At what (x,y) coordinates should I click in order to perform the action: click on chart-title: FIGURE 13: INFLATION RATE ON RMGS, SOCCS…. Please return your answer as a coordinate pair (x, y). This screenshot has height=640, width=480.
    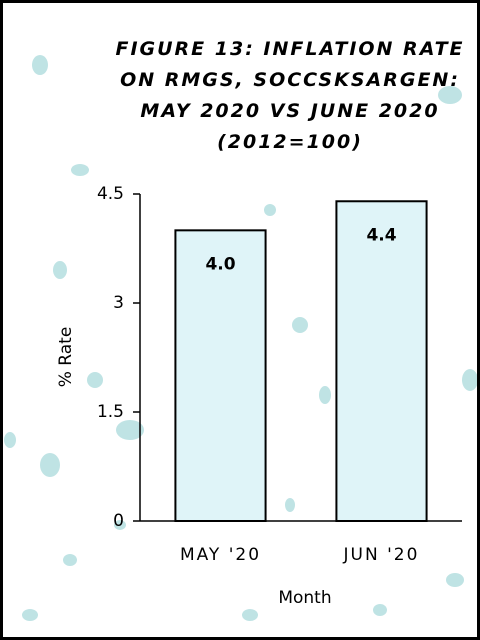
    Looking at the image, I should click on (290, 95).